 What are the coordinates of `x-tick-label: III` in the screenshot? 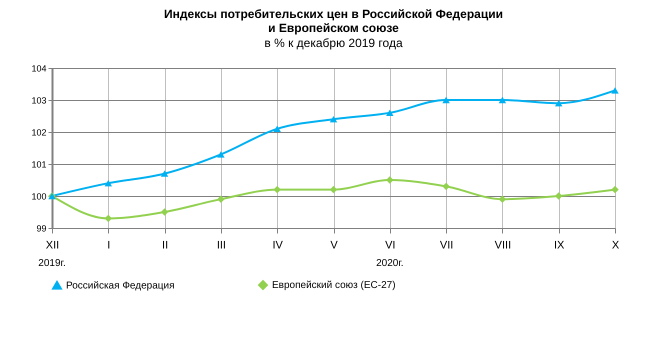 It's located at (221, 246).